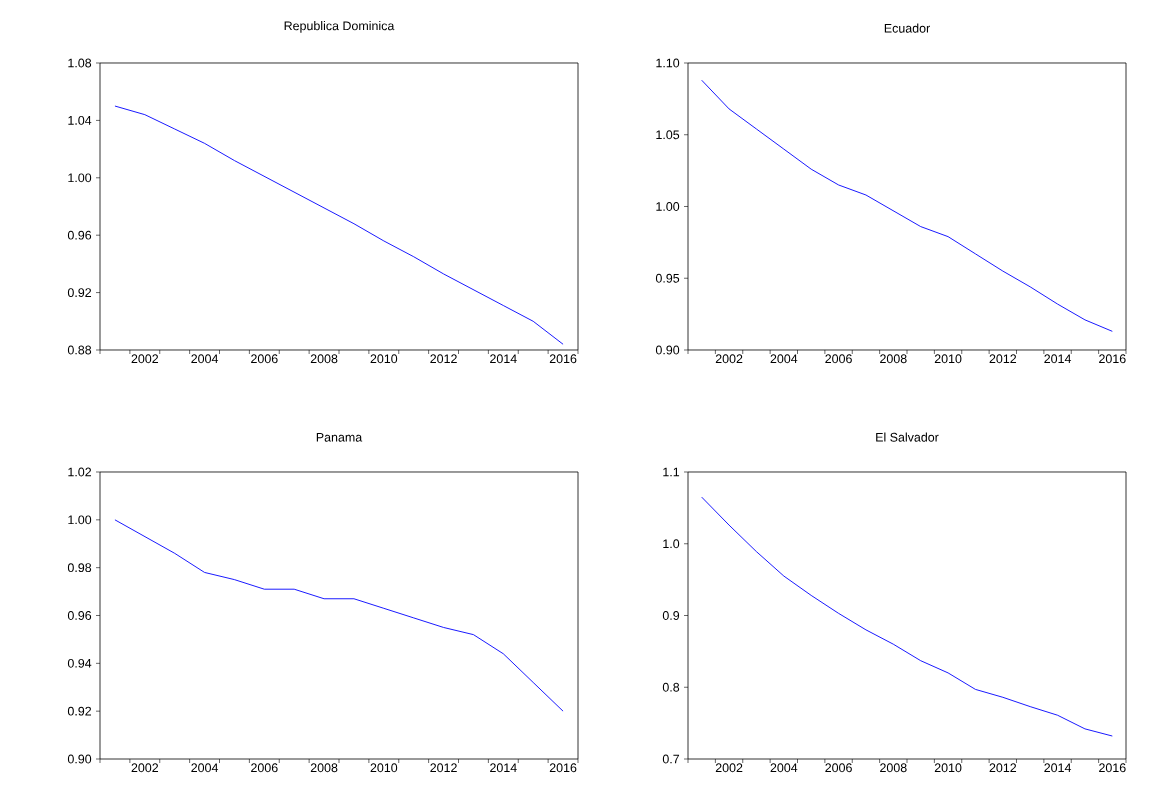  I want to click on chart-title: El Salvador, so click(907, 437).